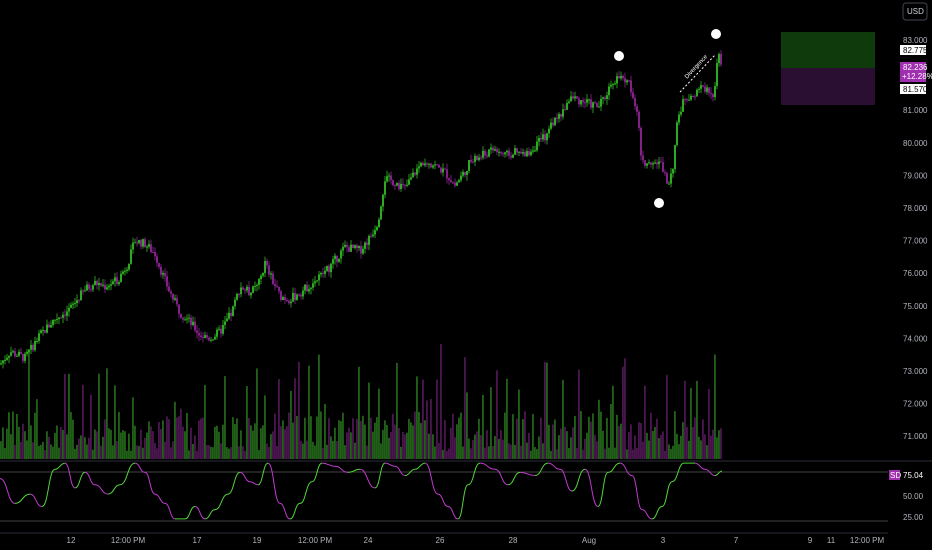 The width and height of the screenshot is (932, 550). Describe the element at coordinates (697, 67) in the screenshot. I see `divergence-label: Divergence` at that location.